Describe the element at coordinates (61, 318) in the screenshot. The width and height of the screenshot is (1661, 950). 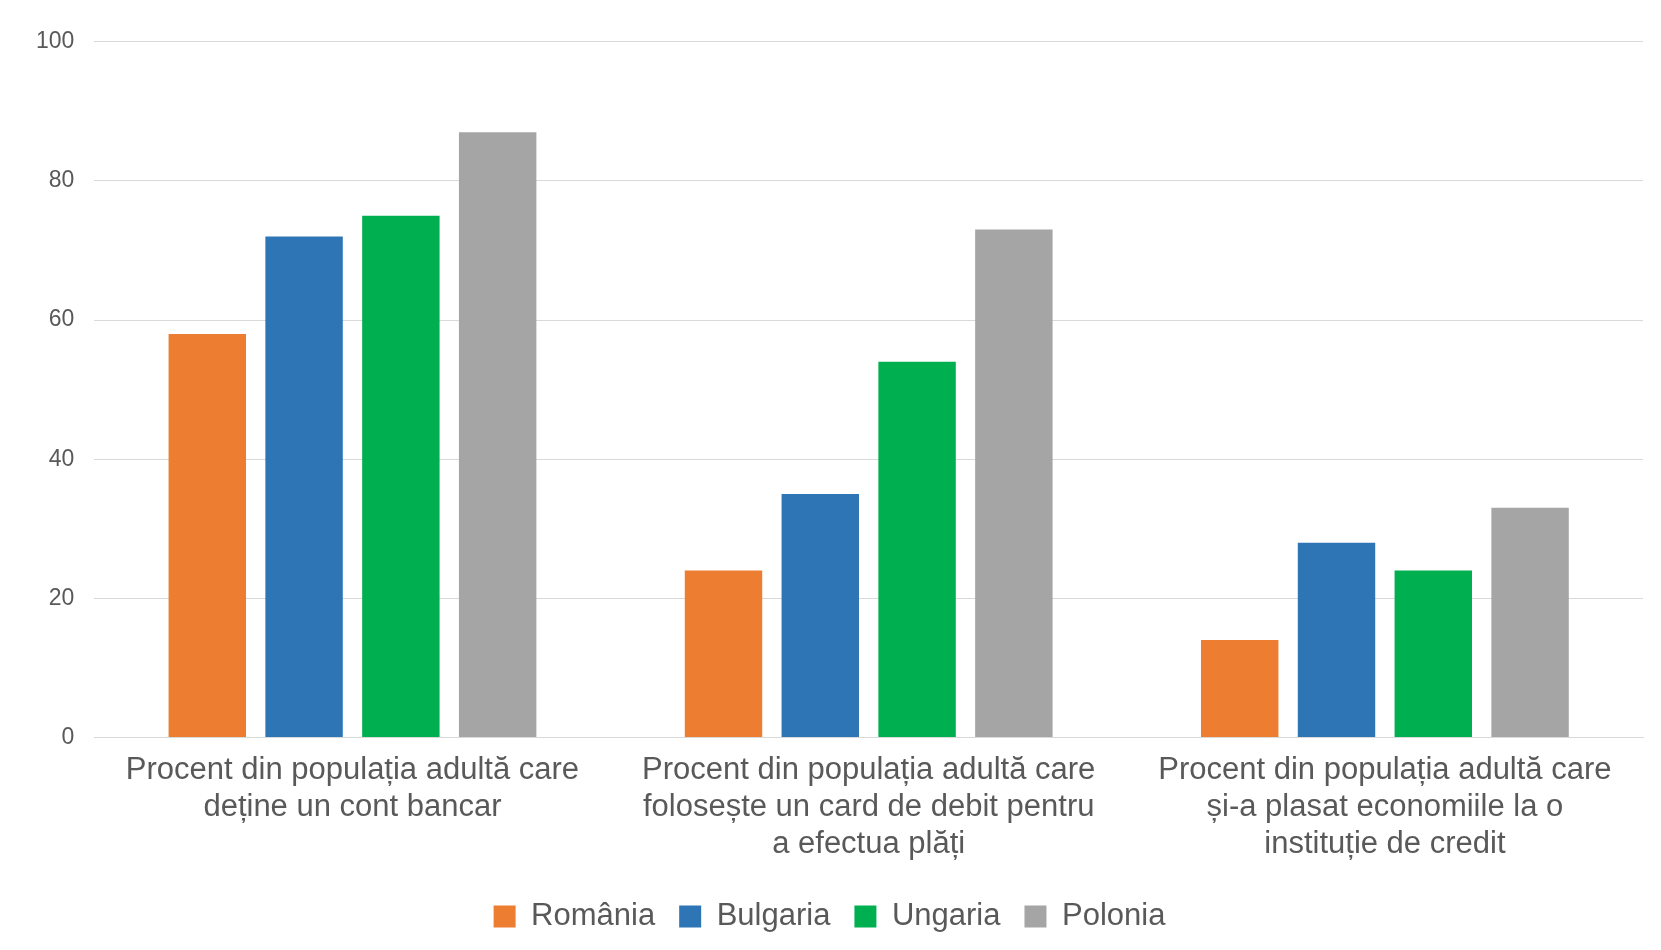
I see `y-tick-label: 60` at that location.